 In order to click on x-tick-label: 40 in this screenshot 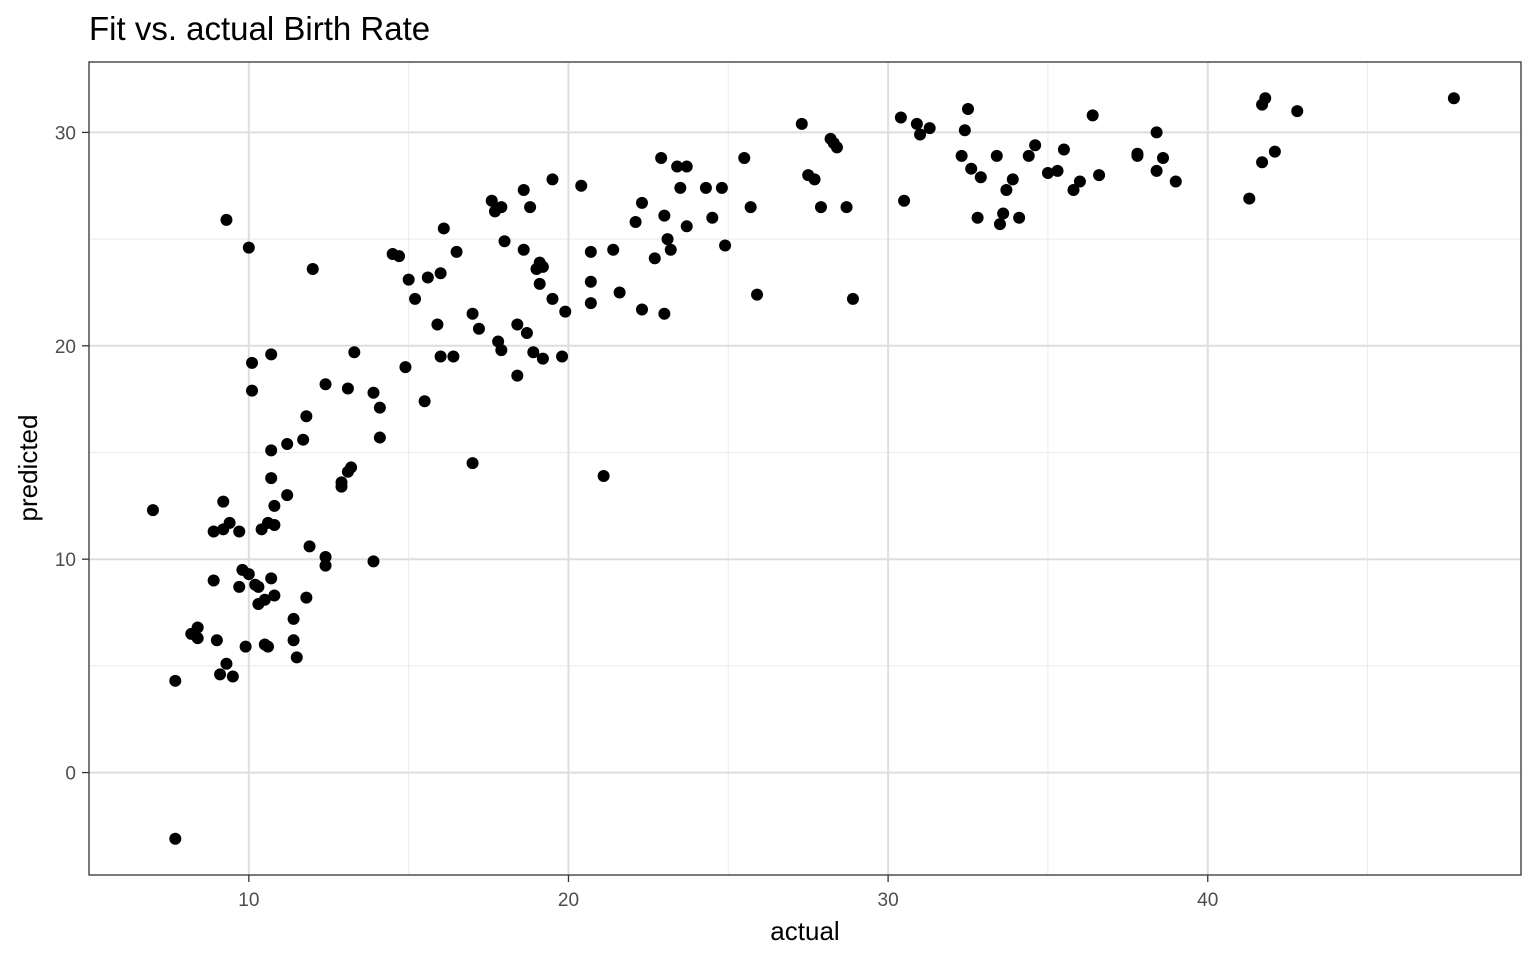, I will do `click(1207, 900)`.